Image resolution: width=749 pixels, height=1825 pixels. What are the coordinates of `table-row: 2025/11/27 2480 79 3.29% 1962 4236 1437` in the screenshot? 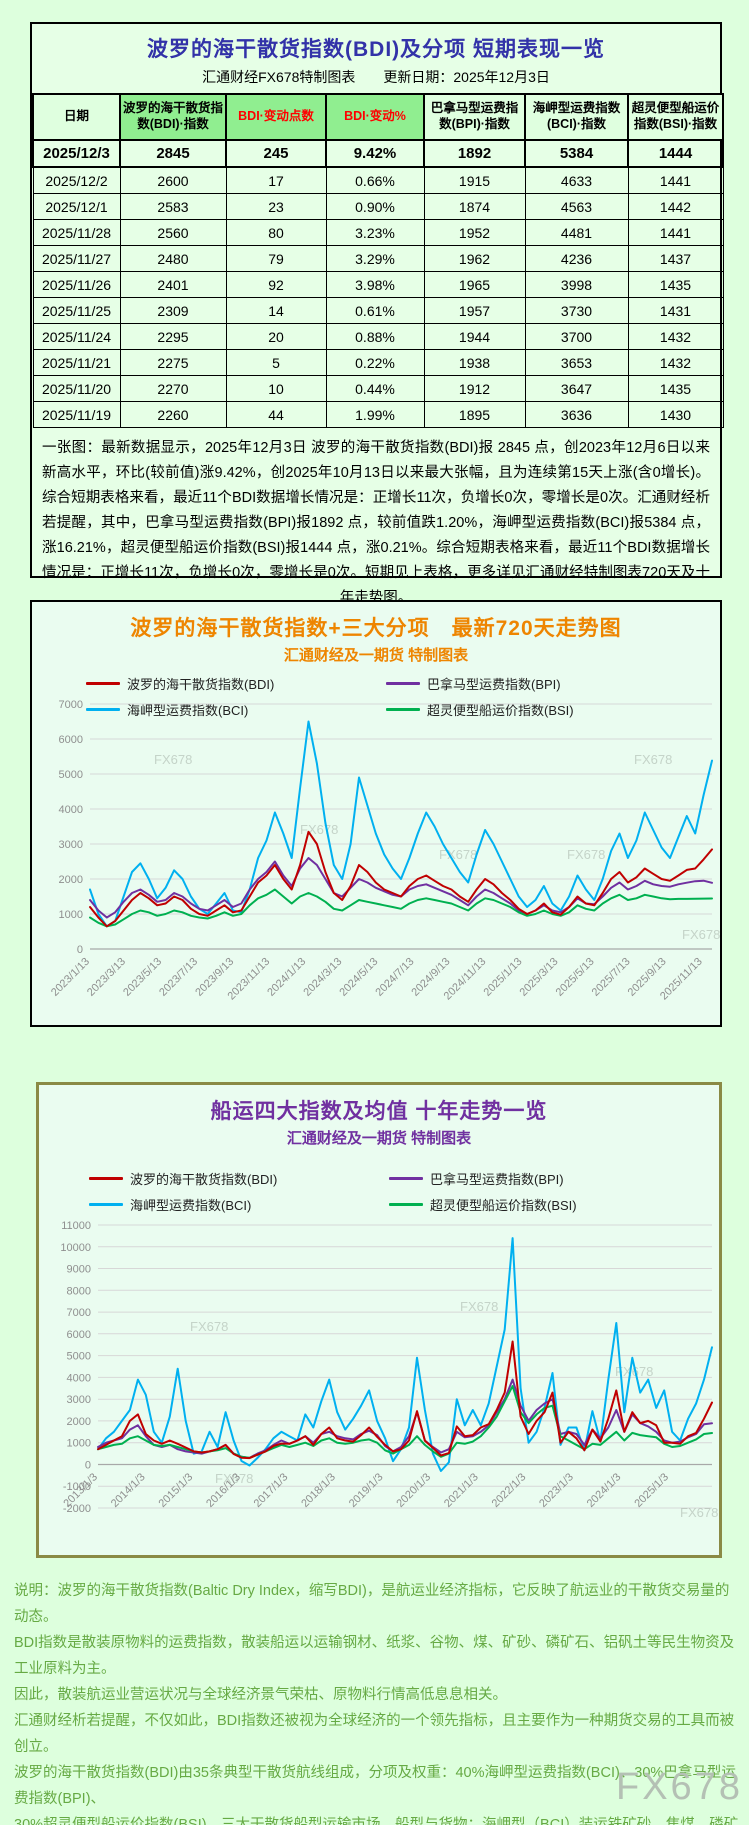 It's located at (378, 258).